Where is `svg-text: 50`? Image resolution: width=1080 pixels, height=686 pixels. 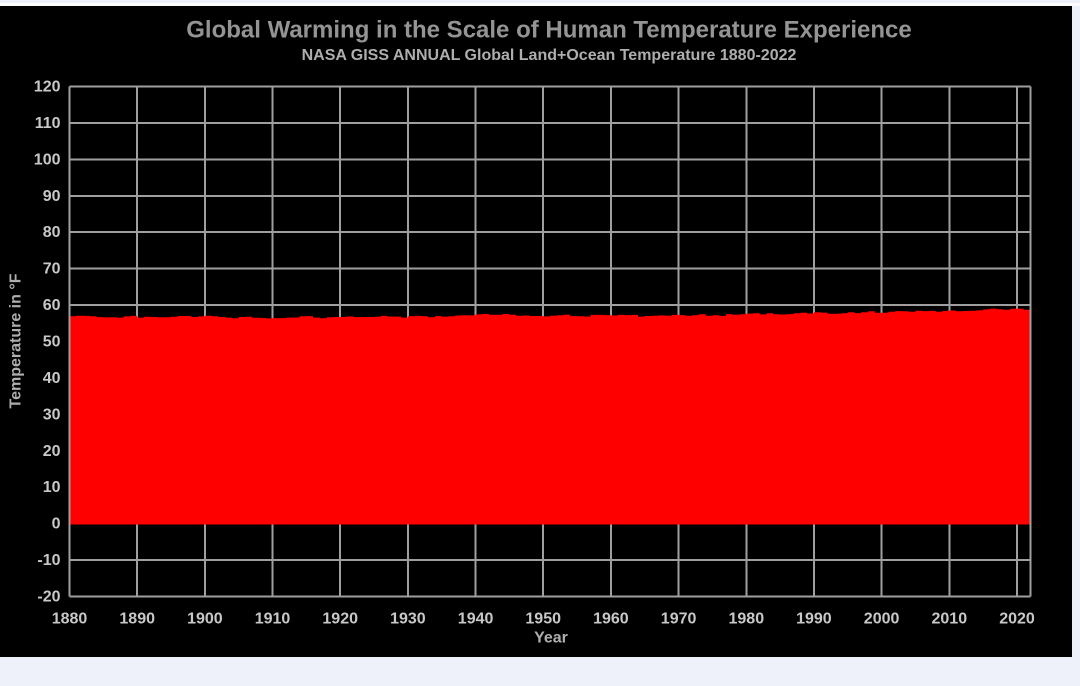 svg-text: 50 is located at coordinates (52, 342).